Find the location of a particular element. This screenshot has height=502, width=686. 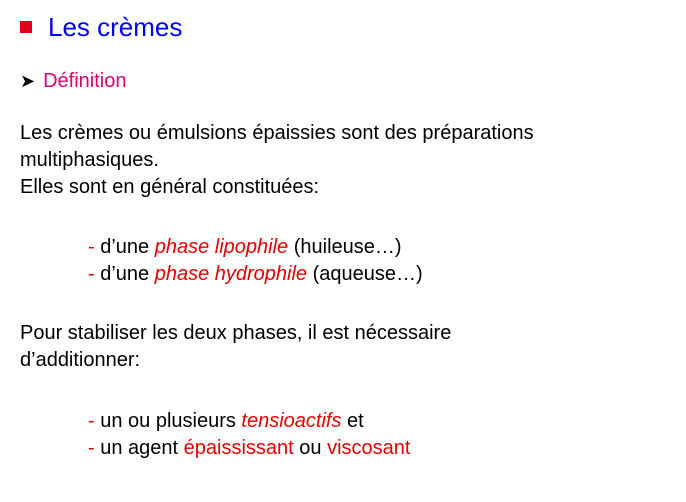

term-highlight: épaississant is located at coordinates (238, 448).